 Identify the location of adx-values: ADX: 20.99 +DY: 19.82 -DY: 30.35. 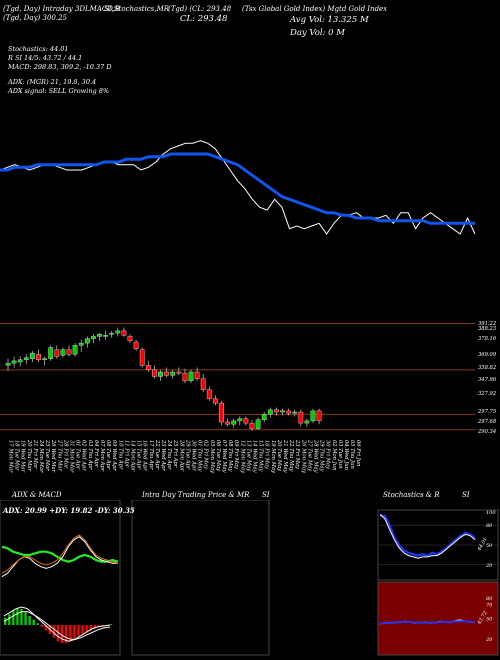
(68, 510).